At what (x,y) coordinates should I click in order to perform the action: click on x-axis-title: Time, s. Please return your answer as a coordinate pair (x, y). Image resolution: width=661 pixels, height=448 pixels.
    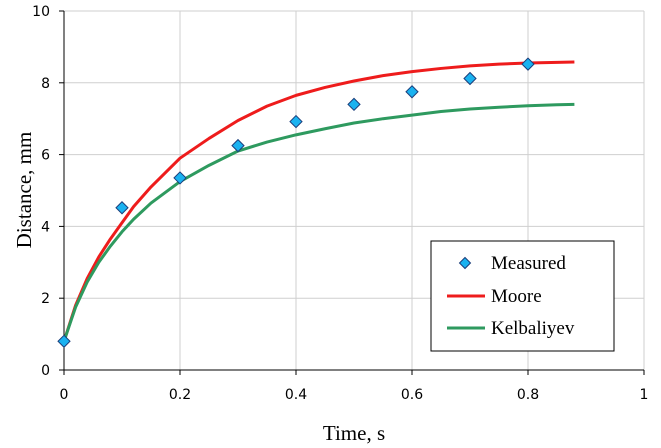
    Looking at the image, I should click on (354, 433).